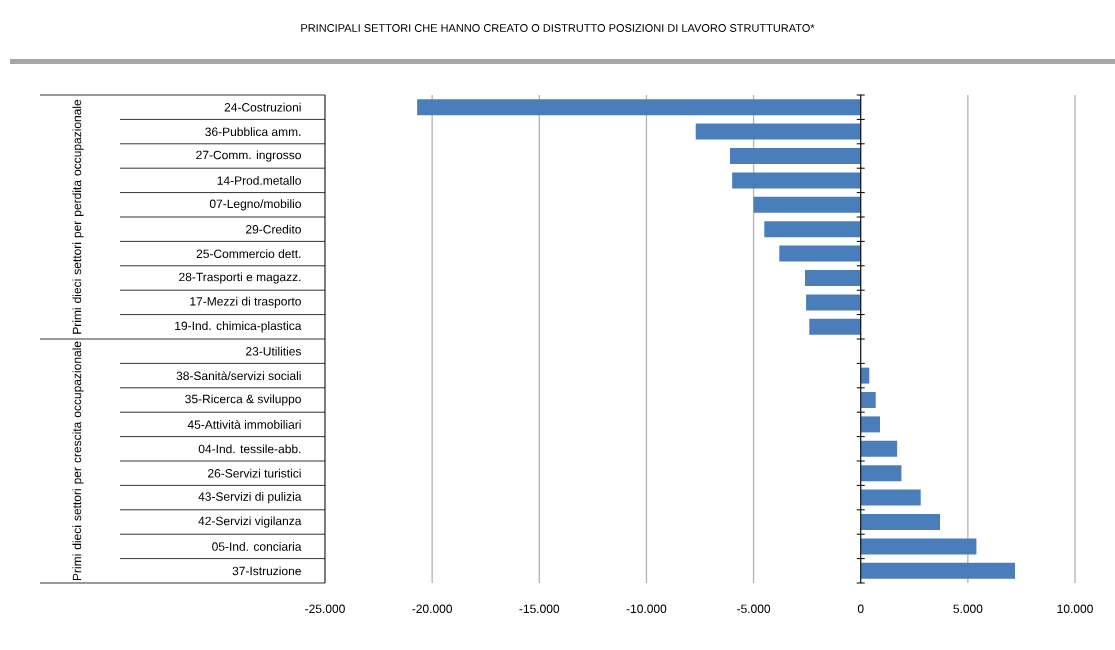  I want to click on y-tick-label: 36-Pubblica amm., so click(253, 131).